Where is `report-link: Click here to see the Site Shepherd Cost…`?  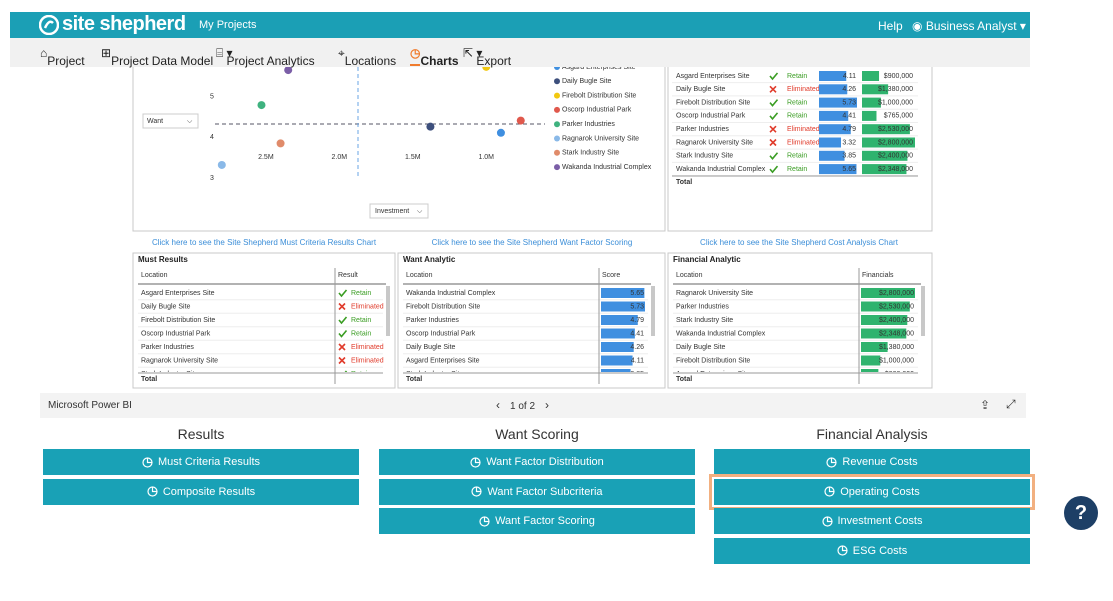
report-link: Click here to see the Site Shepherd Cost… is located at coordinates (799, 242).